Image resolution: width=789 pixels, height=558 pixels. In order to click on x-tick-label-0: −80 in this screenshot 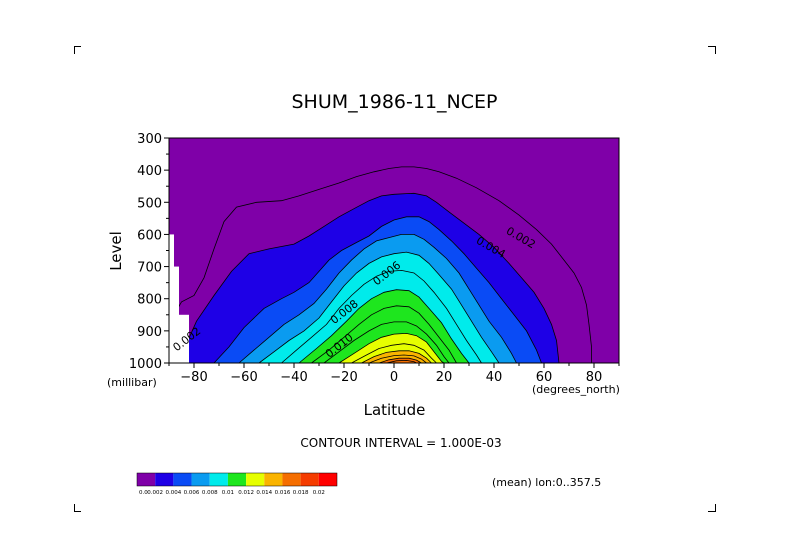, I will do `click(193, 377)`.